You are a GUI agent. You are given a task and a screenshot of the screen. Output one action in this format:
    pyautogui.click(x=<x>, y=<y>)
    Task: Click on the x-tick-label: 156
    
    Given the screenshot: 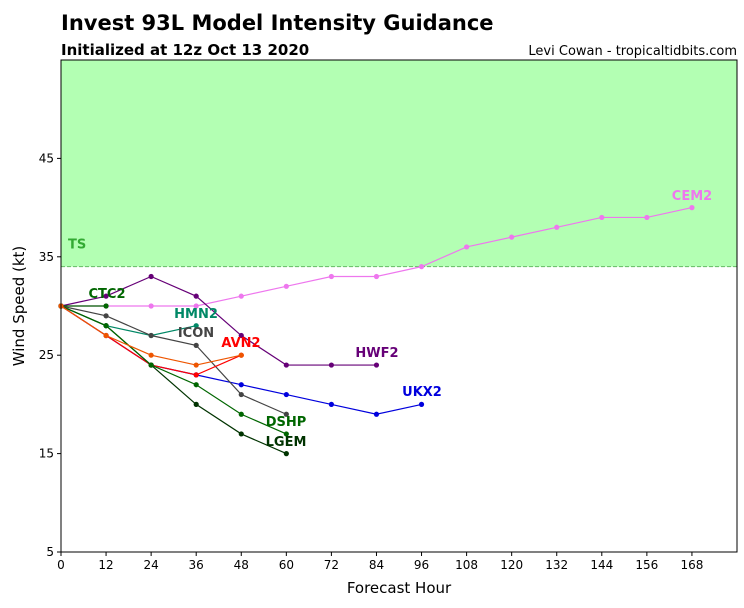 What is the action you would take?
    pyautogui.click(x=646, y=565)
    